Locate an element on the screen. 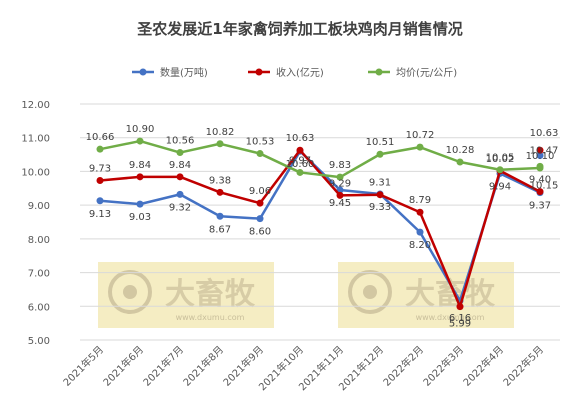  y-tick-label: 5.00 is located at coordinates (39, 341).